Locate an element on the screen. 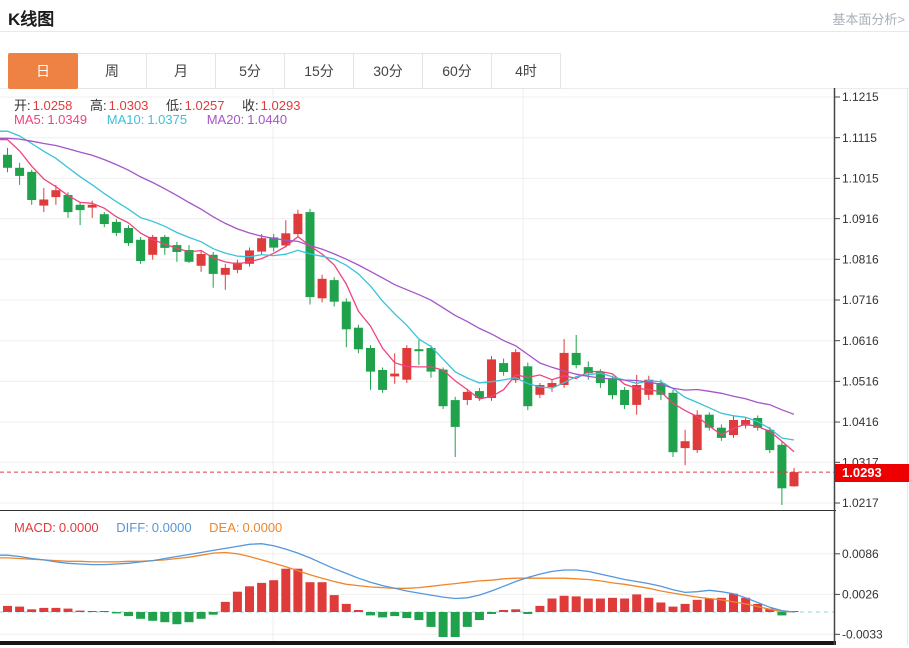 The width and height of the screenshot is (909, 648). svg-text: 0.0086 is located at coordinates (860, 554).